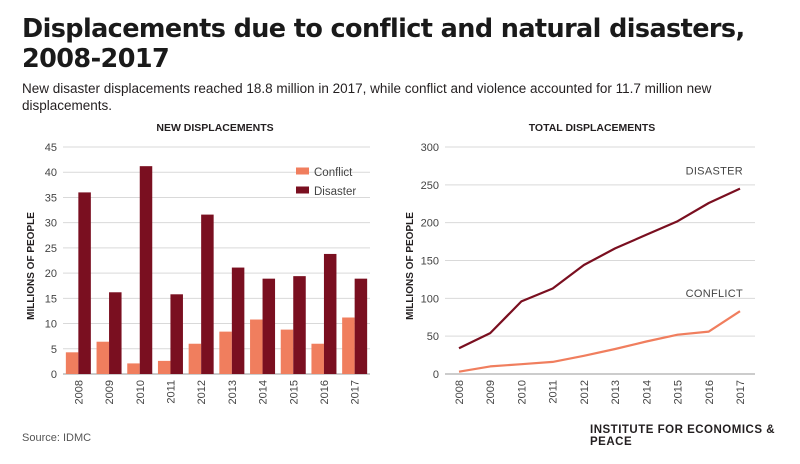 The image size is (800, 464). I want to click on y-tick-left-35: 35, so click(51, 198).